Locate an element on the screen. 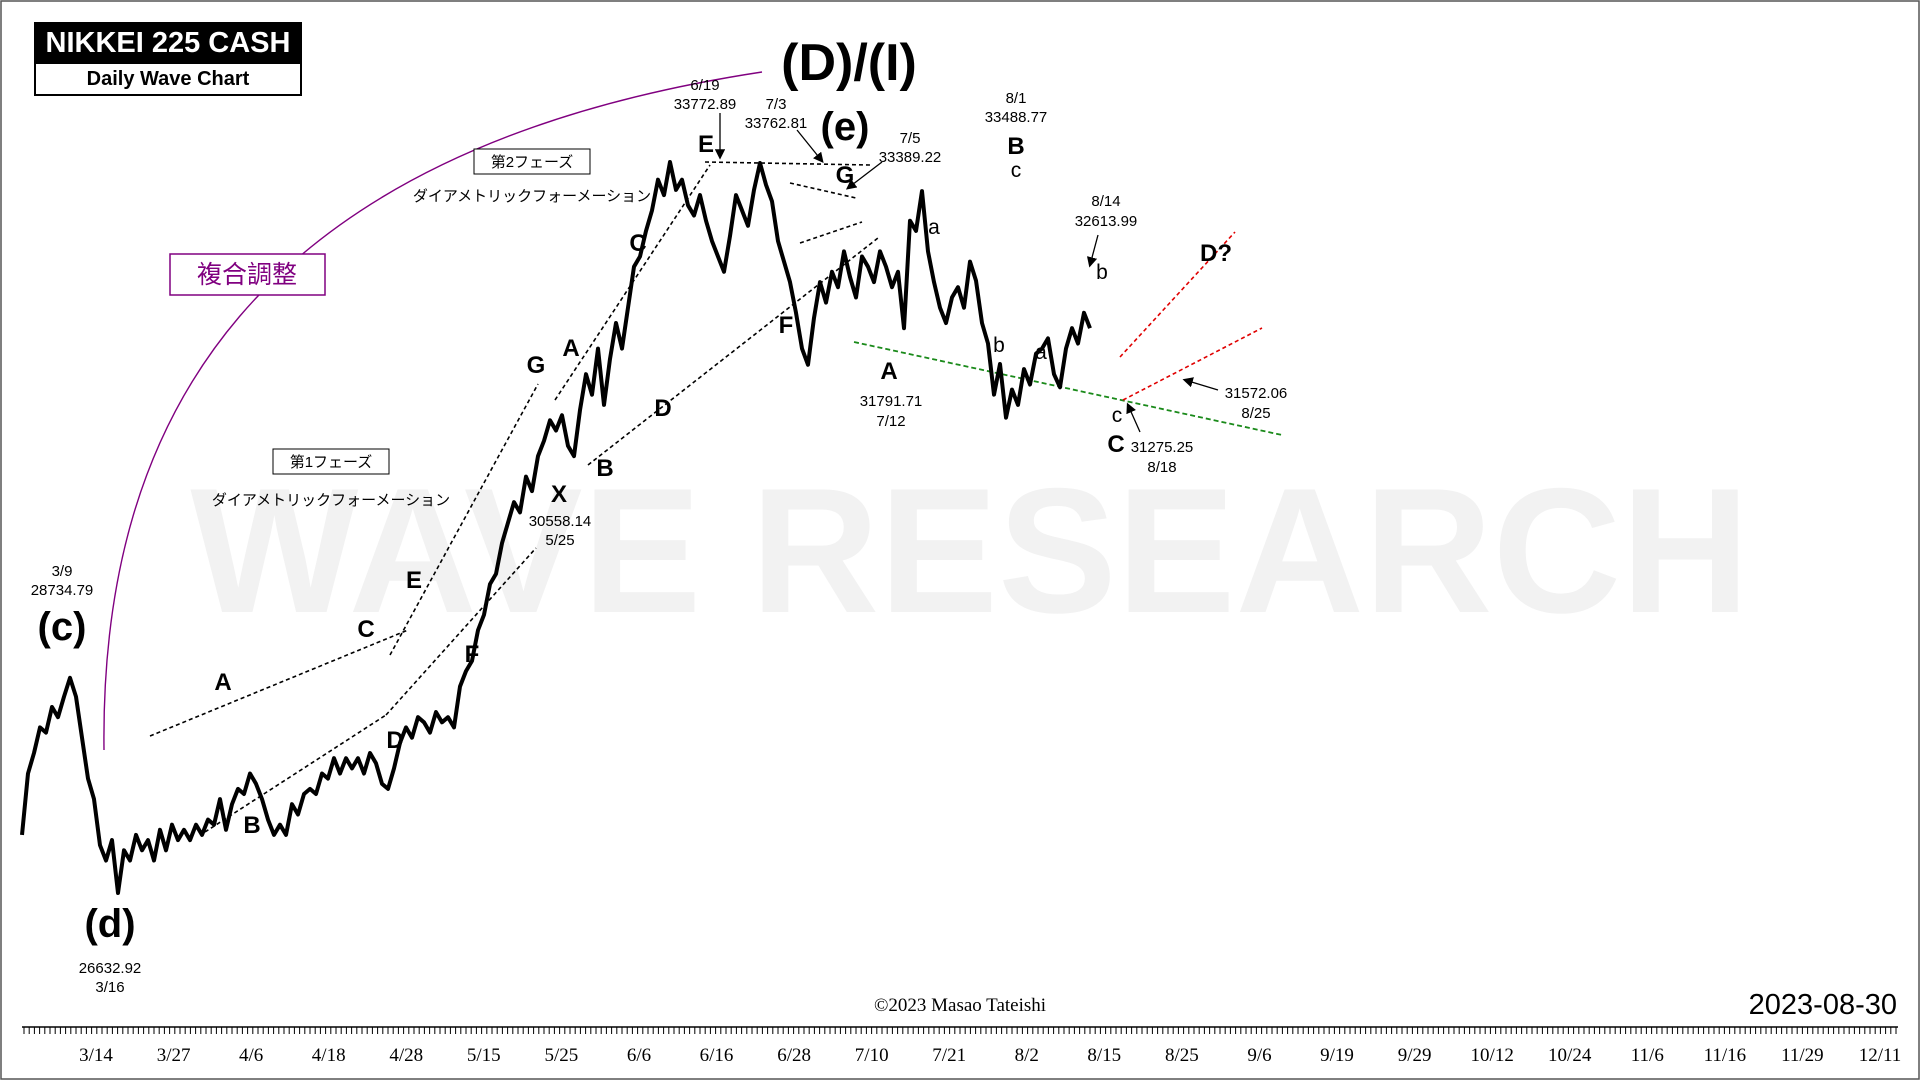 This screenshot has height=1080, width=1920. phase2-desc: ダイアメトリックフォーメーション is located at coordinates (532, 196).